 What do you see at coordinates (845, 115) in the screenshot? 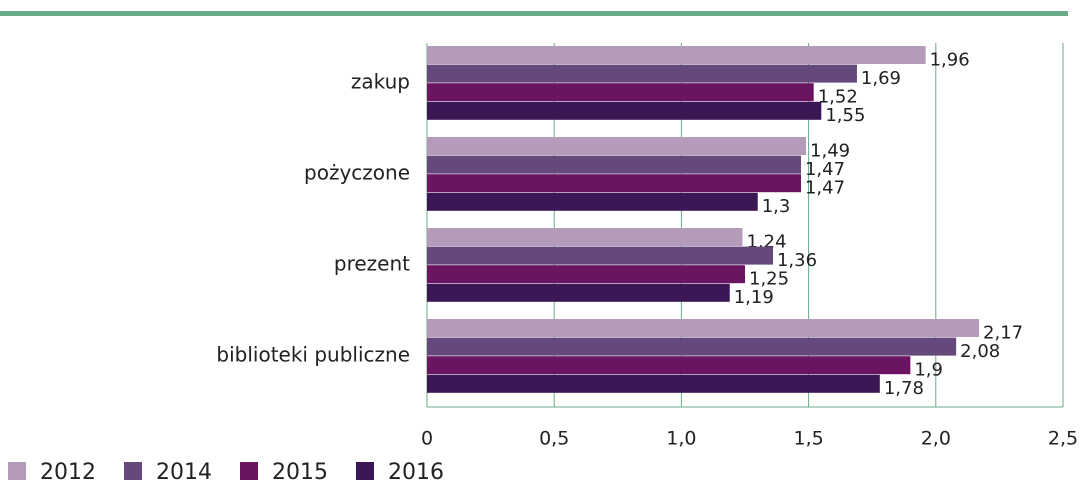
I see `data-label: 1,55` at bounding box center [845, 115].